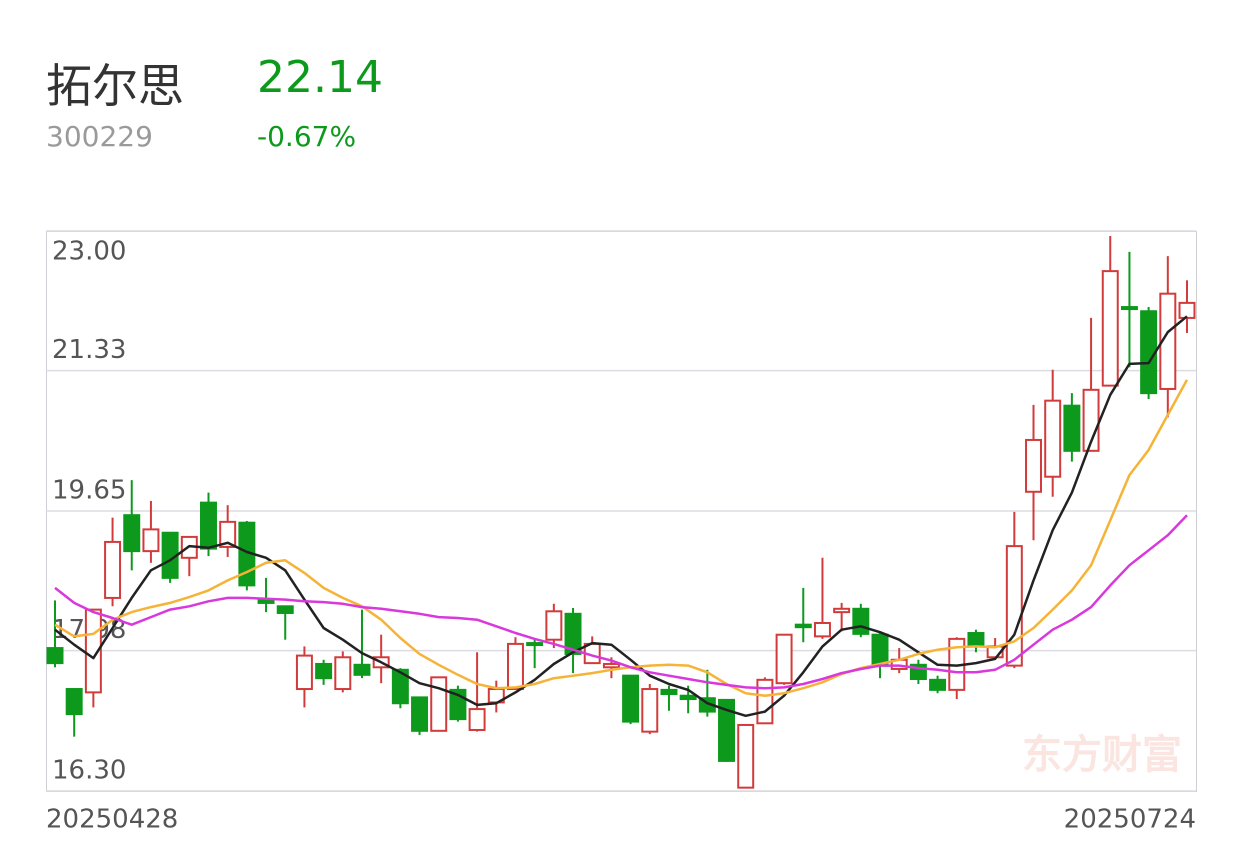 Image resolution: width=1242 pixels, height=843 pixels. What do you see at coordinates (320, 77) in the screenshot?
I see `stock-price: 22.14` at bounding box center [320, 77].